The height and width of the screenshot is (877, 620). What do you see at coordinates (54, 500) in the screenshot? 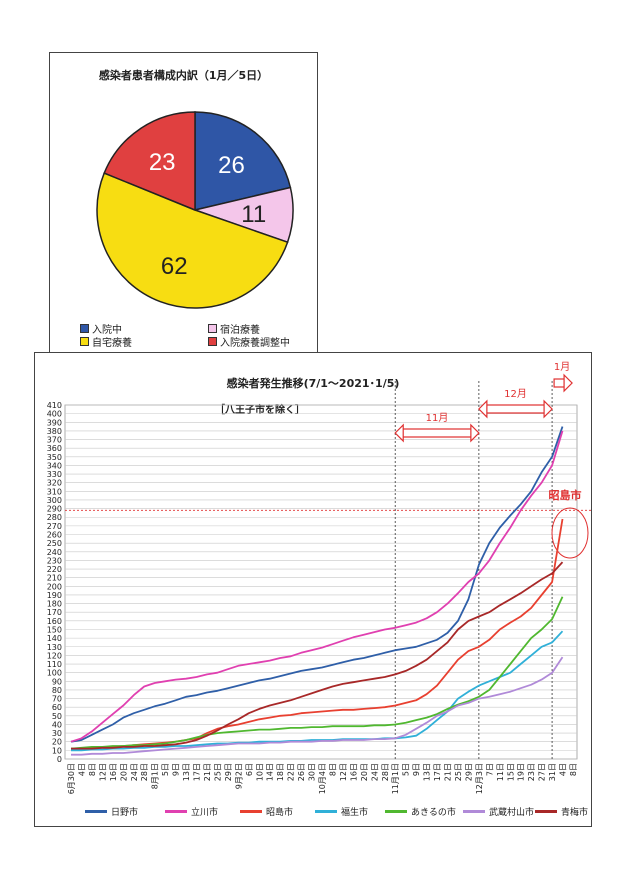
I see `y-tick-label: 300` at bounding box center [54, 500].